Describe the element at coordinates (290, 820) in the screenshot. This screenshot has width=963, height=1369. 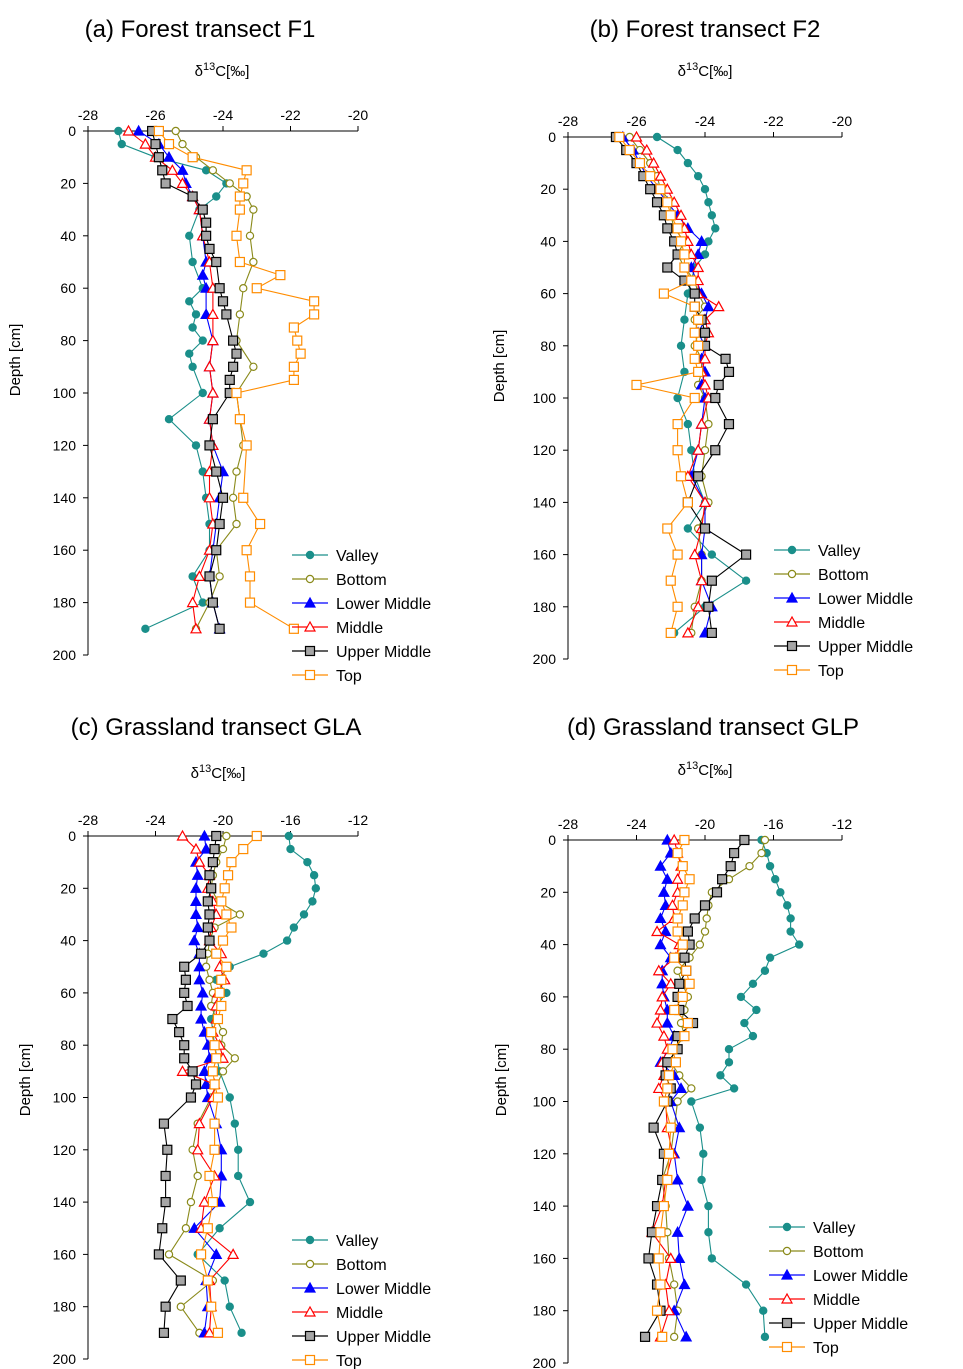
I see `x-tick-label: -16` at that location.